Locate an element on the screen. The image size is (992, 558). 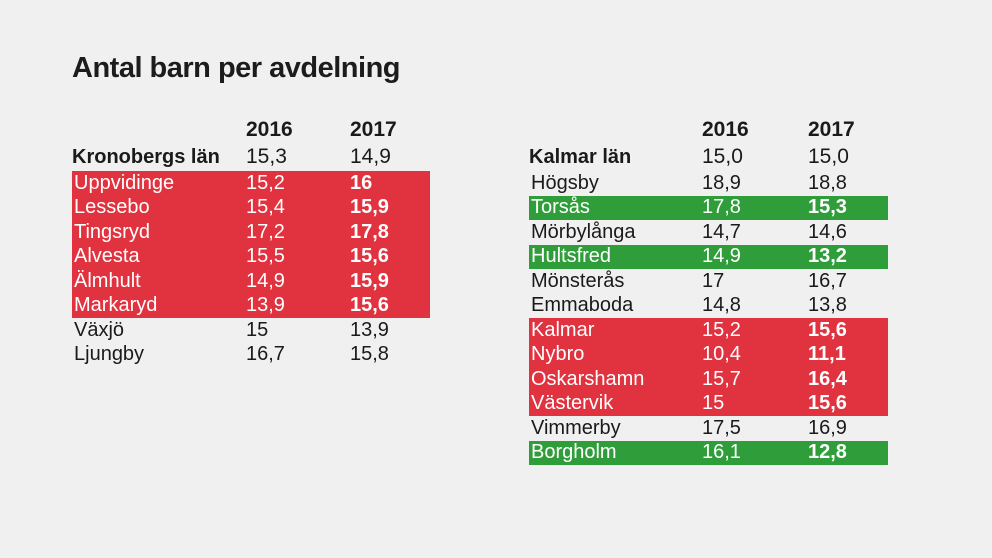
table-row: Borgholm 16,1 12,8 is located at coordinates (708, 452).